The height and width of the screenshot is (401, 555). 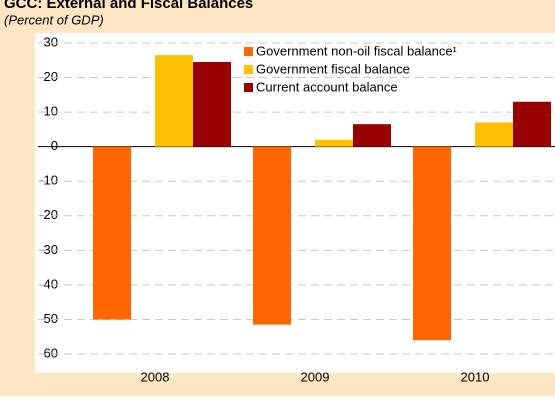 What do you see at coordinates (51, 76) in the screenshot?
I see `y-tick-label: 20` at bounding box center [51, 76].